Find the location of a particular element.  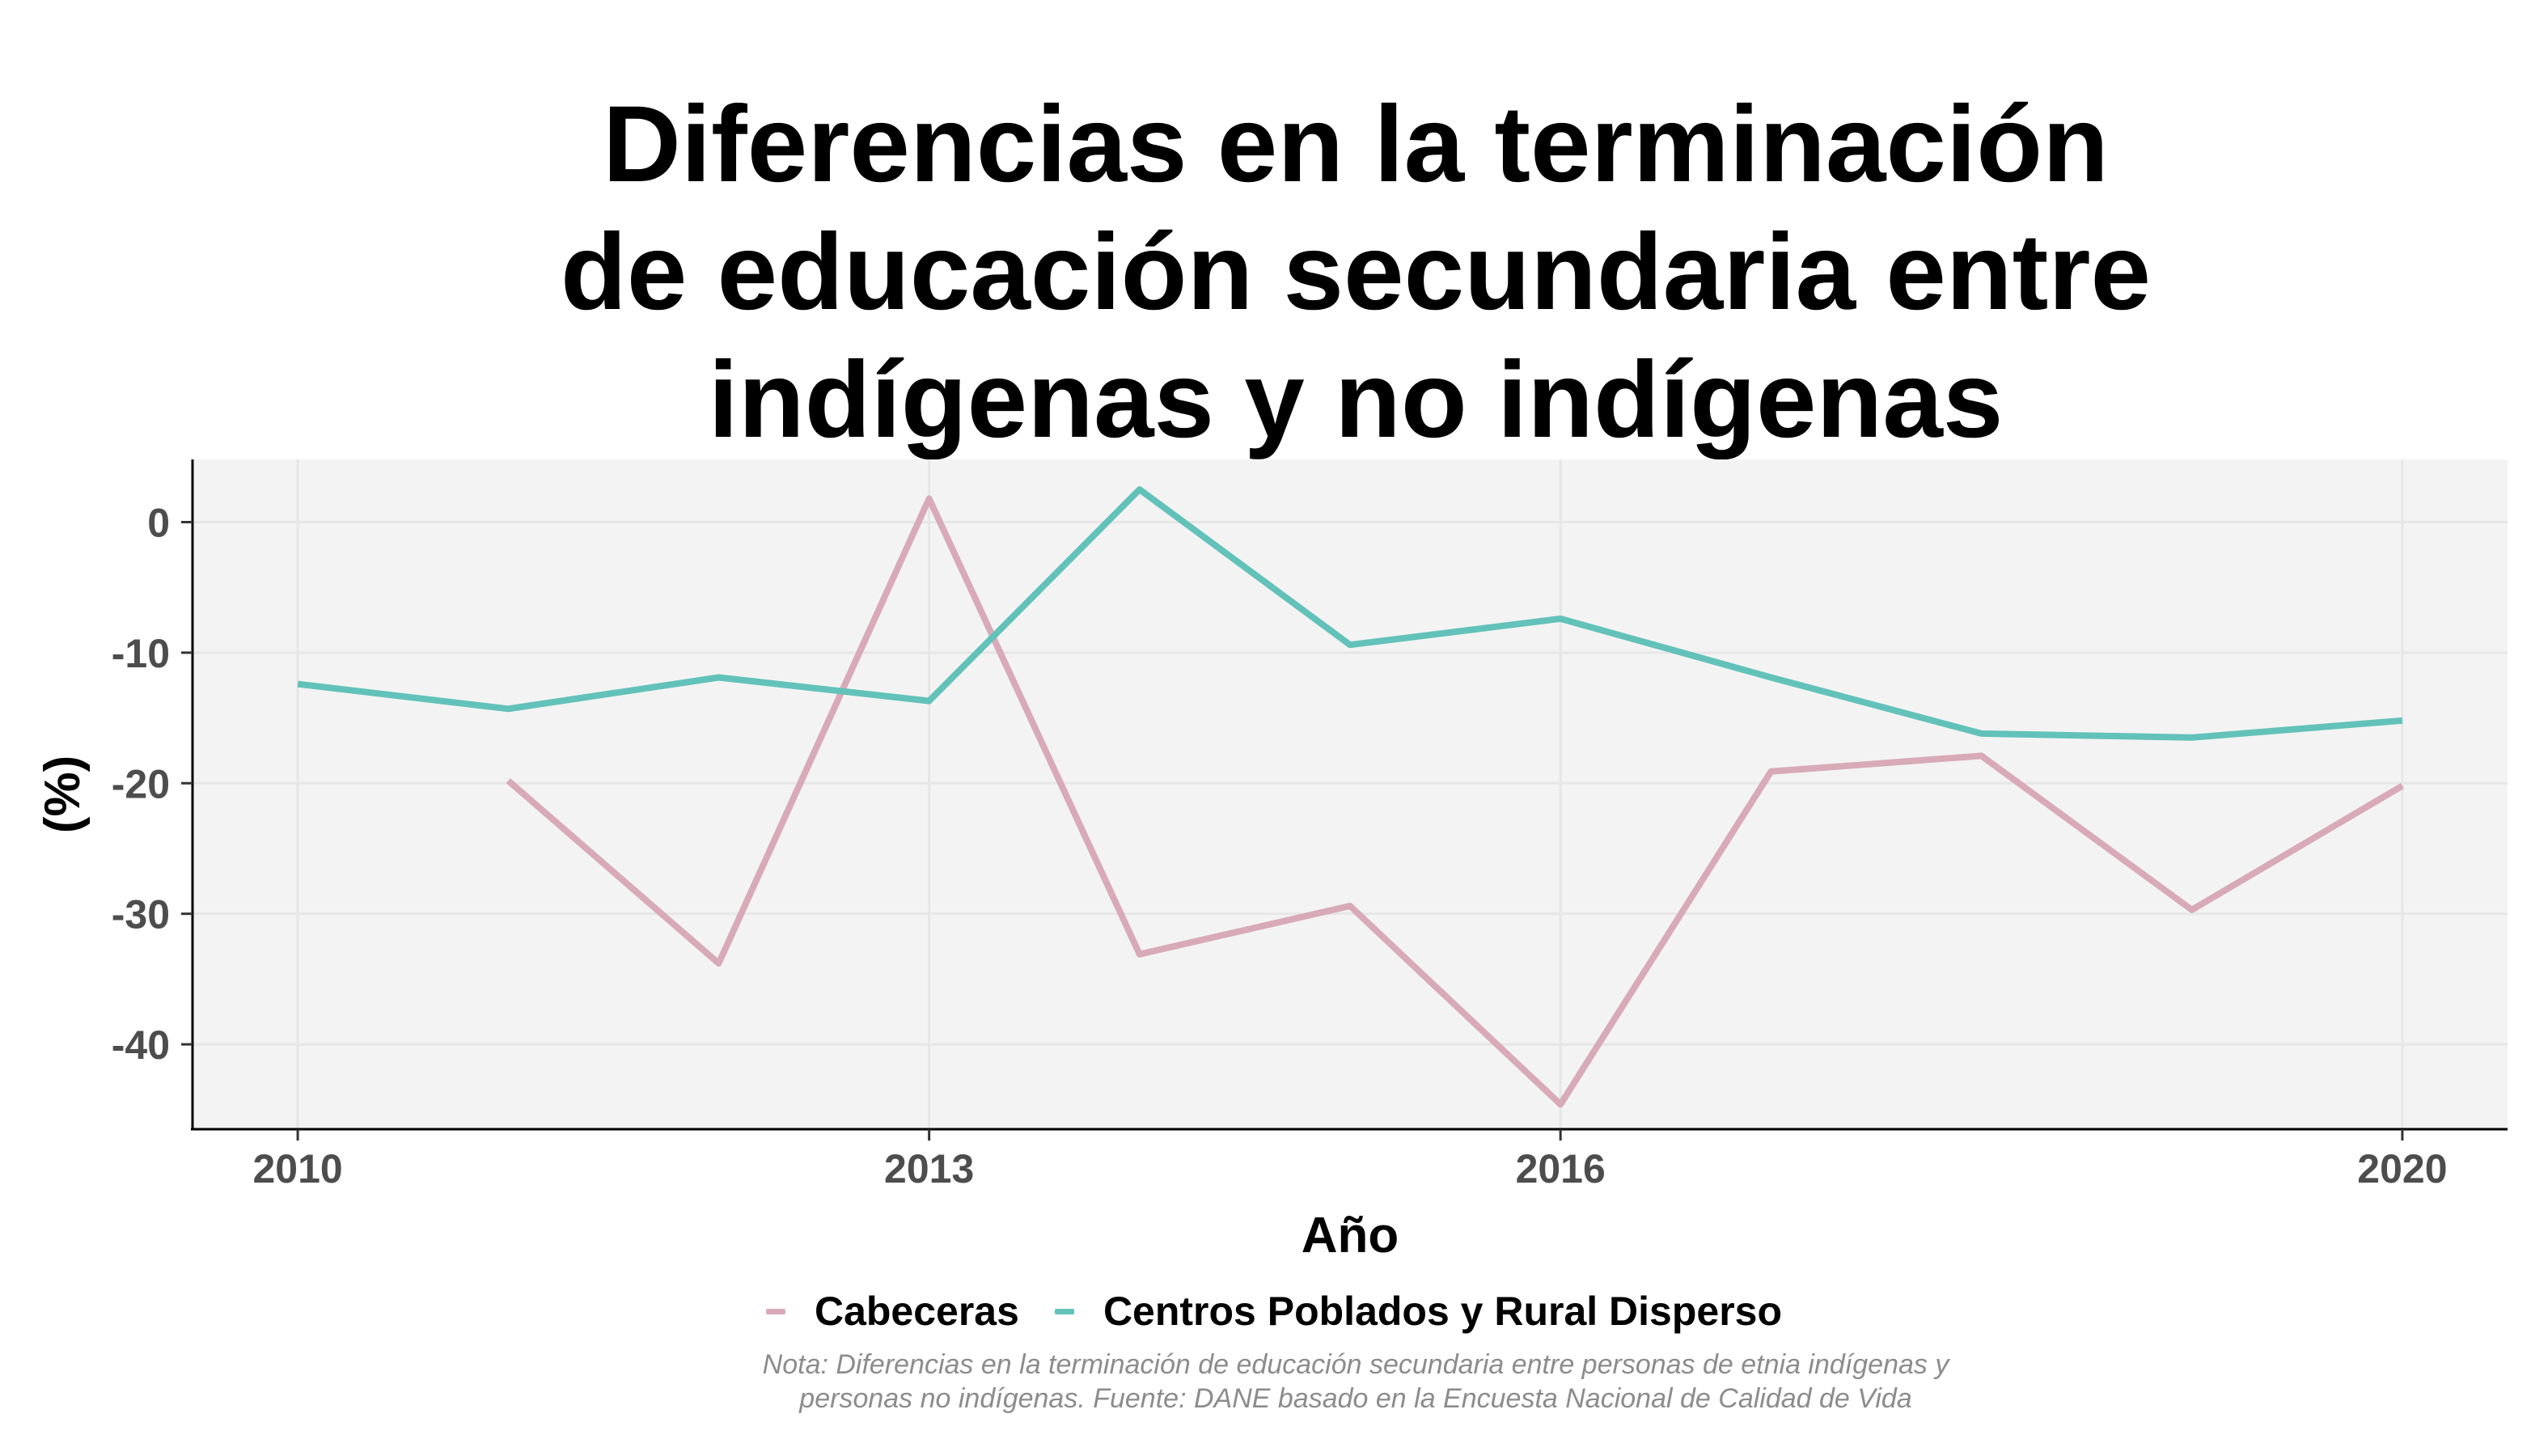

legend-key-centros-poblados is located at coordinates (1064, 1311).